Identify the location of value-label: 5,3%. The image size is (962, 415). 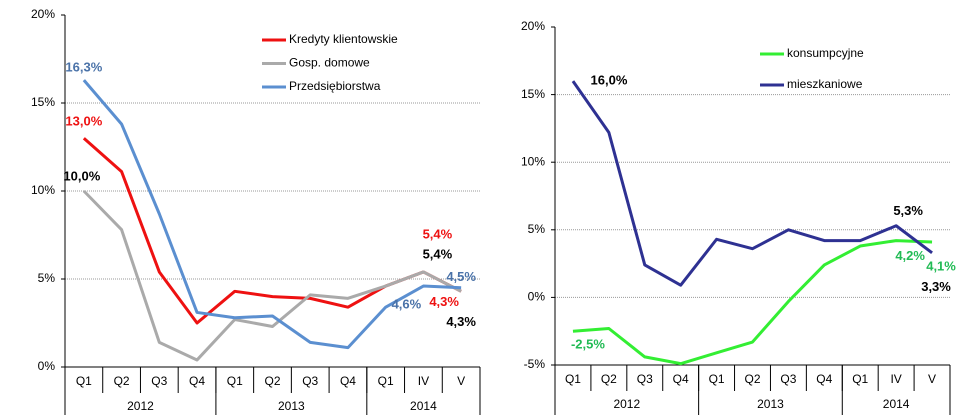
(908, 210).